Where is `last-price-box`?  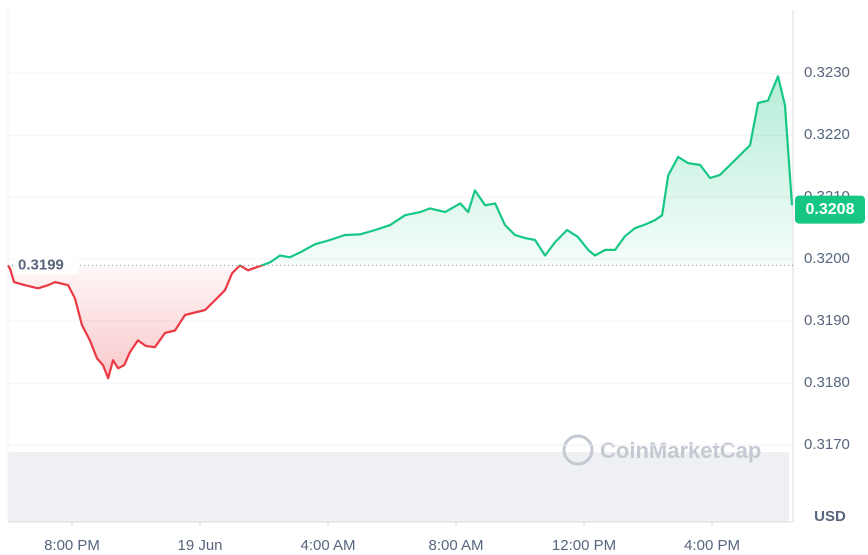
last-price-box is located at coordinates (830, 209).